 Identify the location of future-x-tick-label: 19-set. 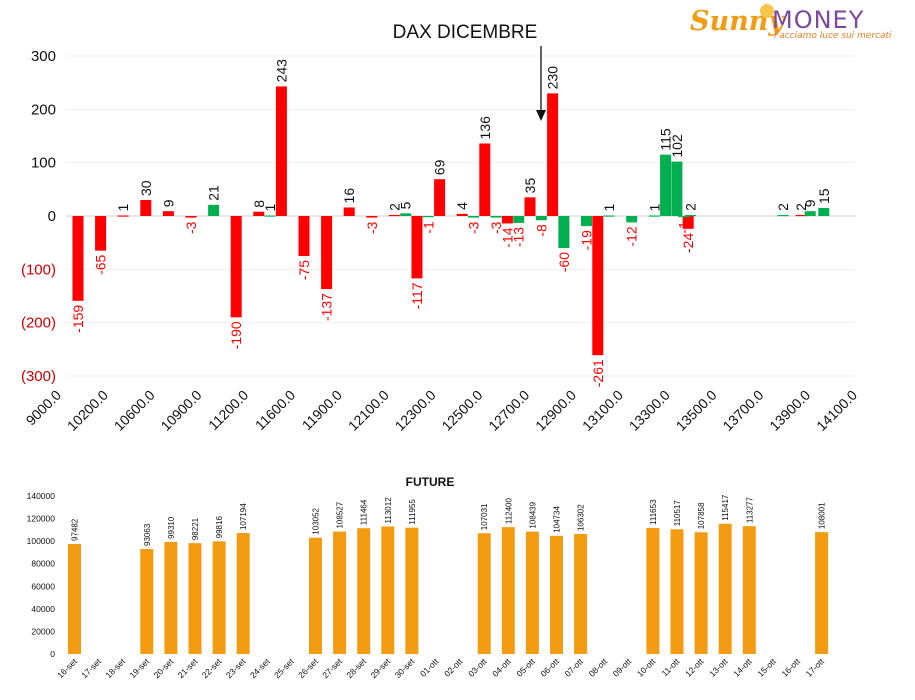
(139, 668).